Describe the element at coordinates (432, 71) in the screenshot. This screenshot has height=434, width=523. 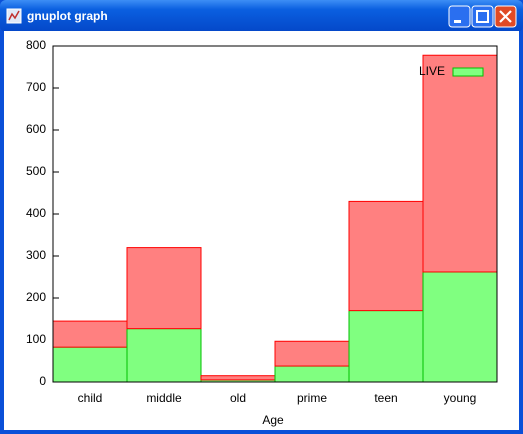
I see `legend-label: LIVE` at that location.